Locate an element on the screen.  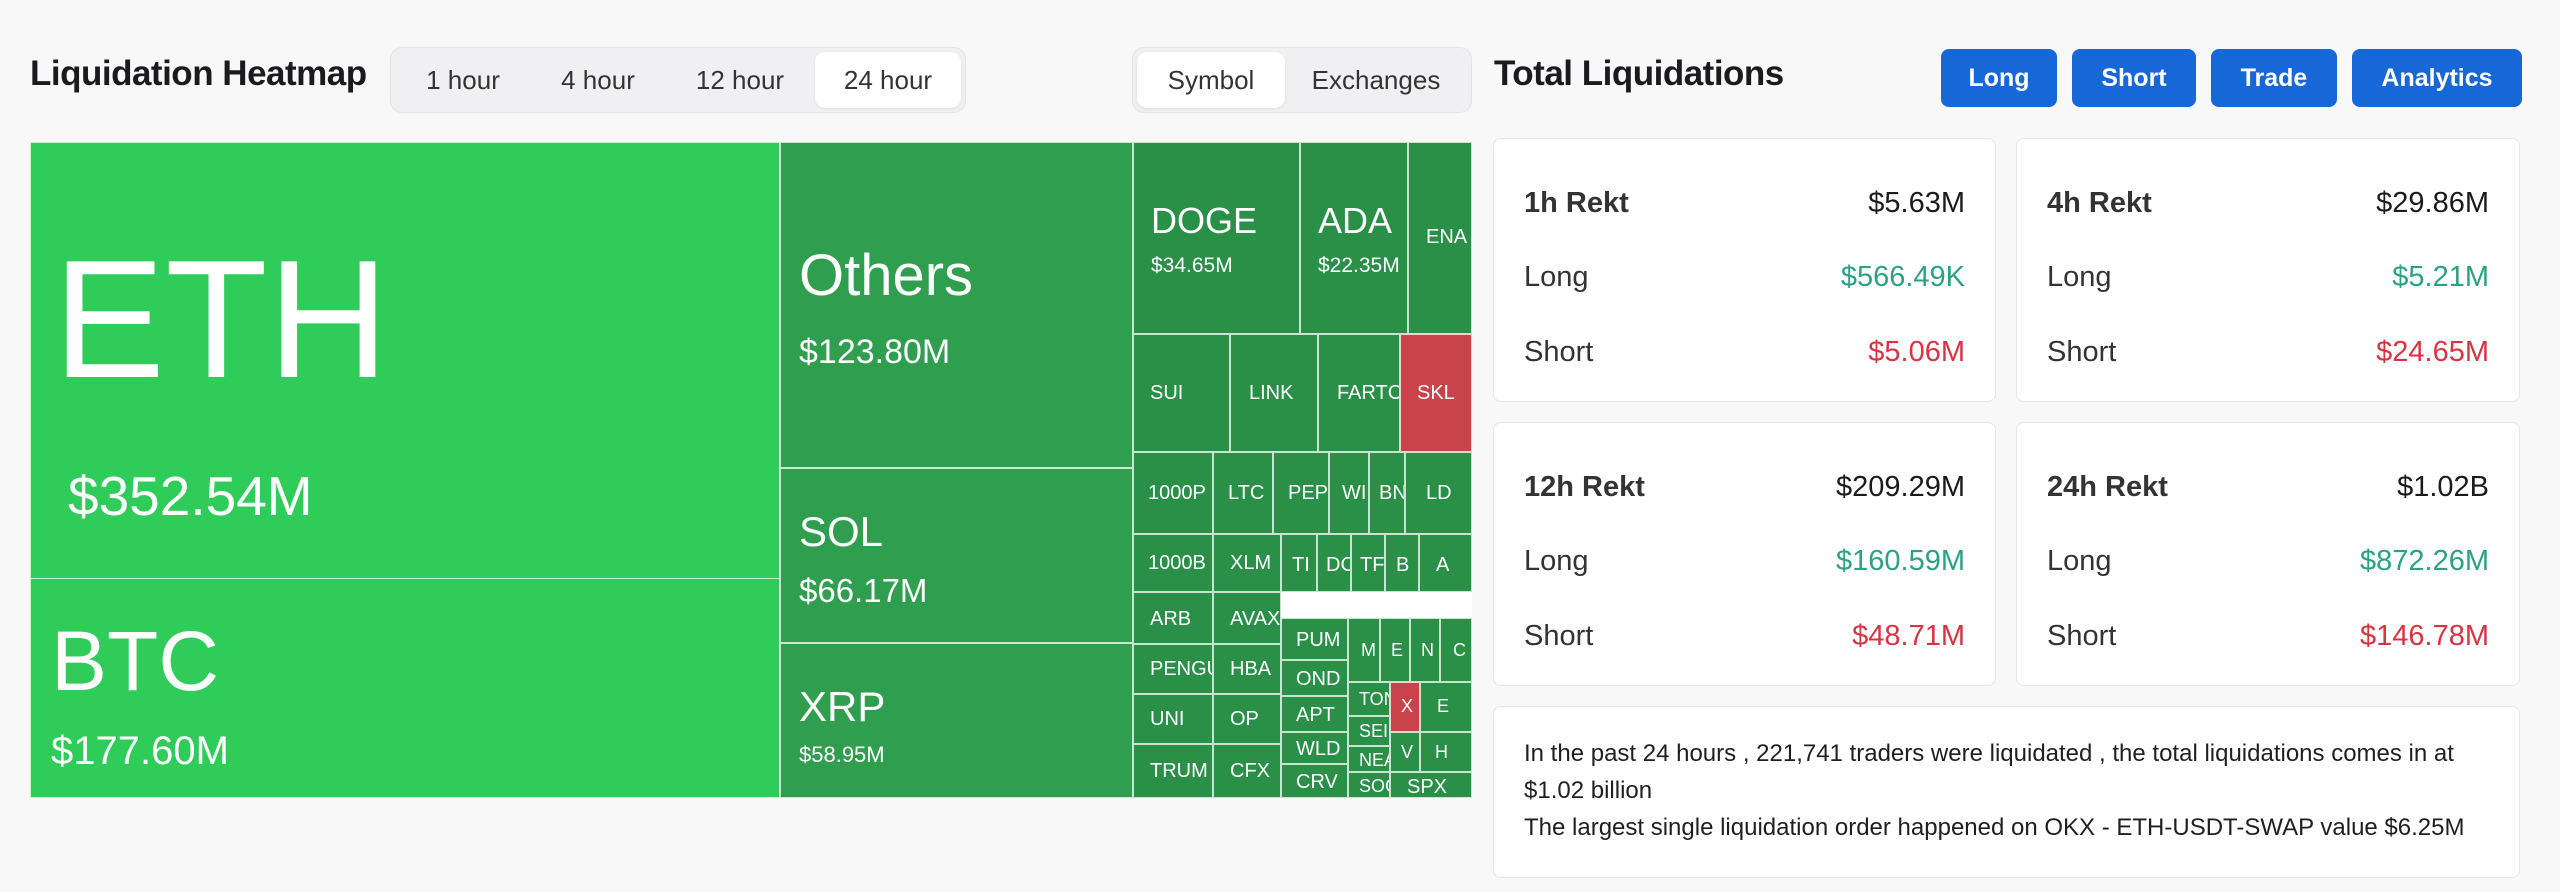
long-button: Long is located at coordinates (1999, 78).